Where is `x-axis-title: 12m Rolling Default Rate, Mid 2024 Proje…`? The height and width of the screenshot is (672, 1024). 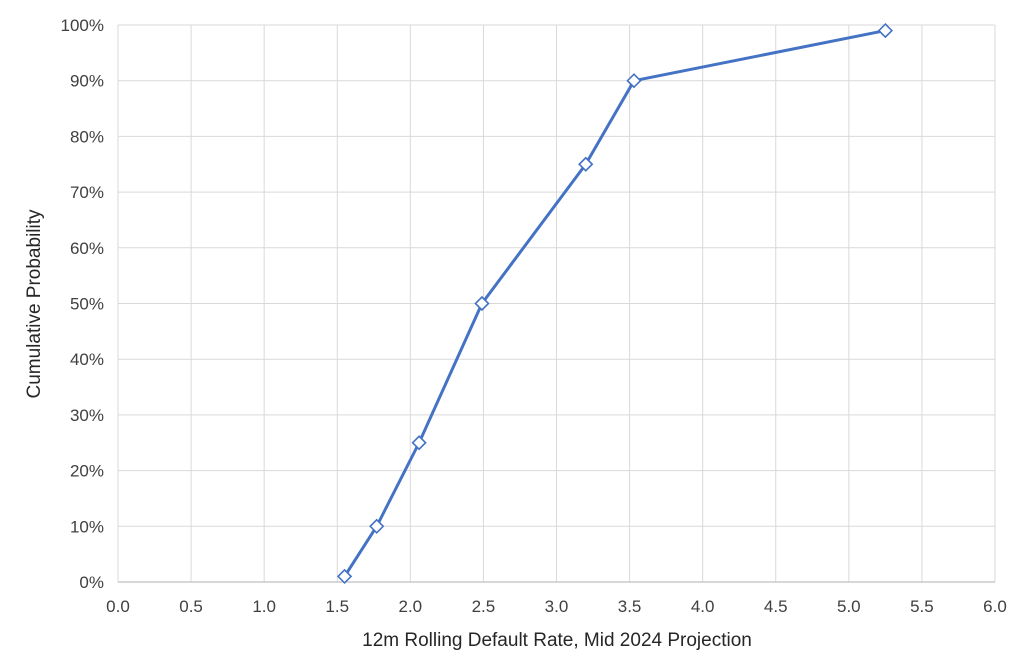
x-axis-title: 12m Rolling Default Rate, Mid 2024 Proje… is located at coordinates (557, 640).